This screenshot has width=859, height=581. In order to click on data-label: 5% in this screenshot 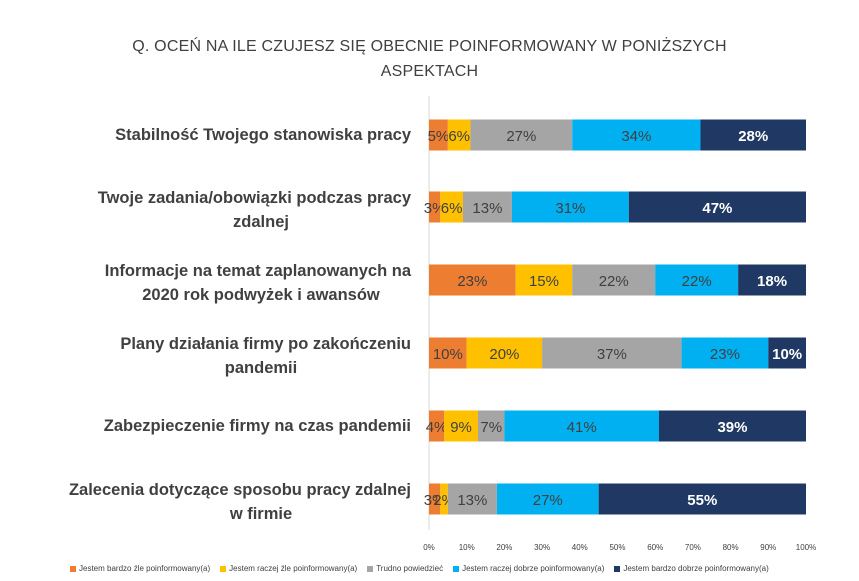, I will do `click(439, 136)`.